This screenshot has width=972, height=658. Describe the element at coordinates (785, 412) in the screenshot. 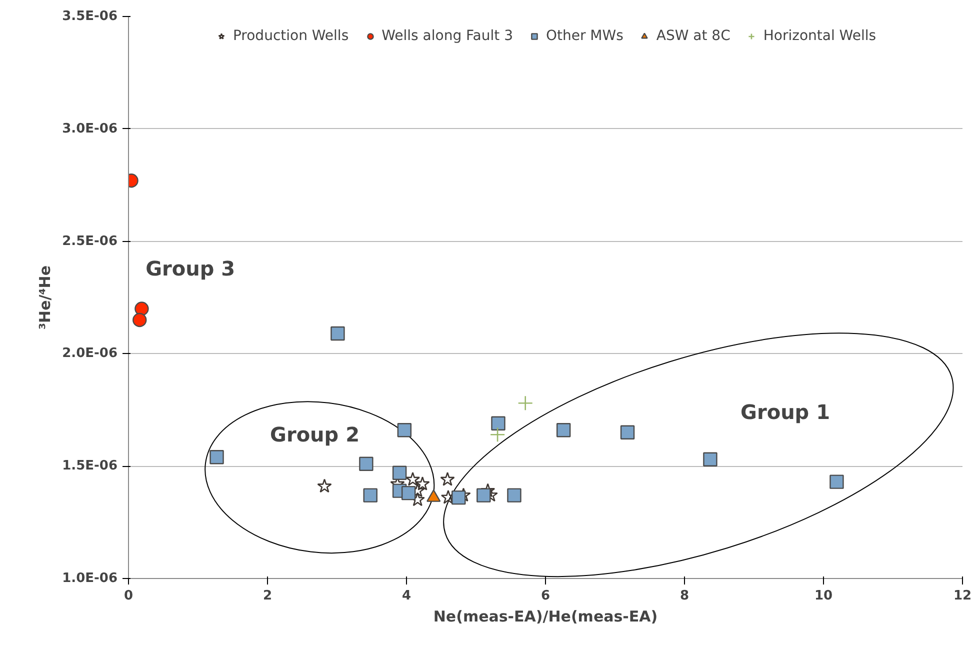

I see `annotation: Group 1` at that location.